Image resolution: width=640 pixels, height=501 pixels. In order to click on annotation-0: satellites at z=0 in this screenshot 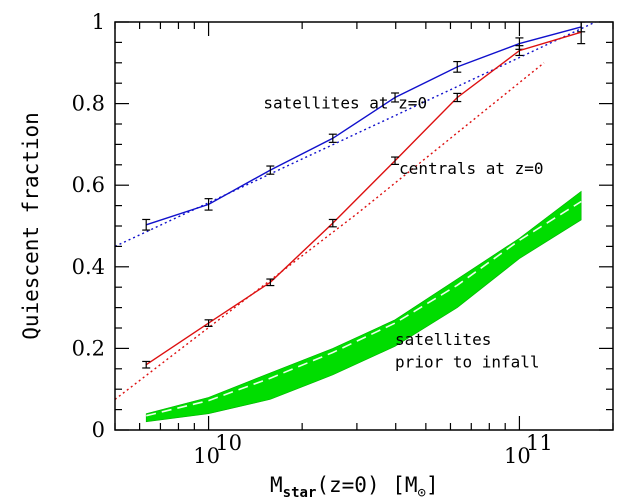, I will do `click(345, 103)`.